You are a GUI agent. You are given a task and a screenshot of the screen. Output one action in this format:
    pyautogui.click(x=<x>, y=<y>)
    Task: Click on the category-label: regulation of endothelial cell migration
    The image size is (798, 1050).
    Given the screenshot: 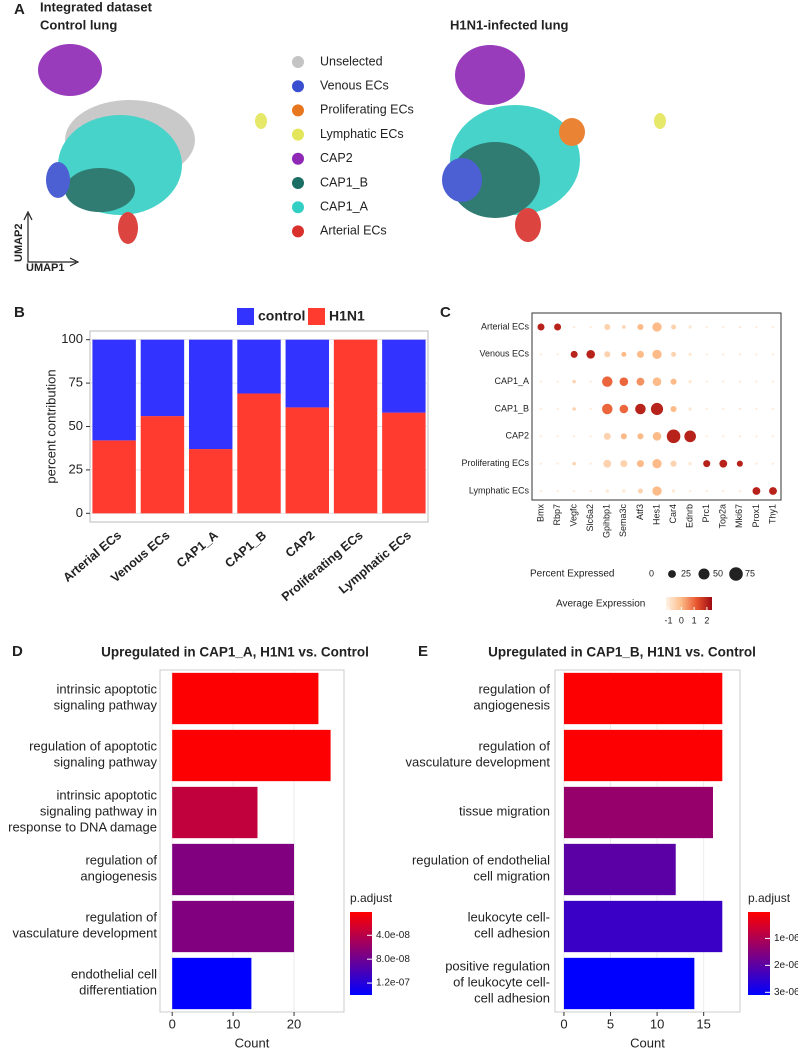 What is the action you would take?
    pyautogui.click(x=481, y=868)
    